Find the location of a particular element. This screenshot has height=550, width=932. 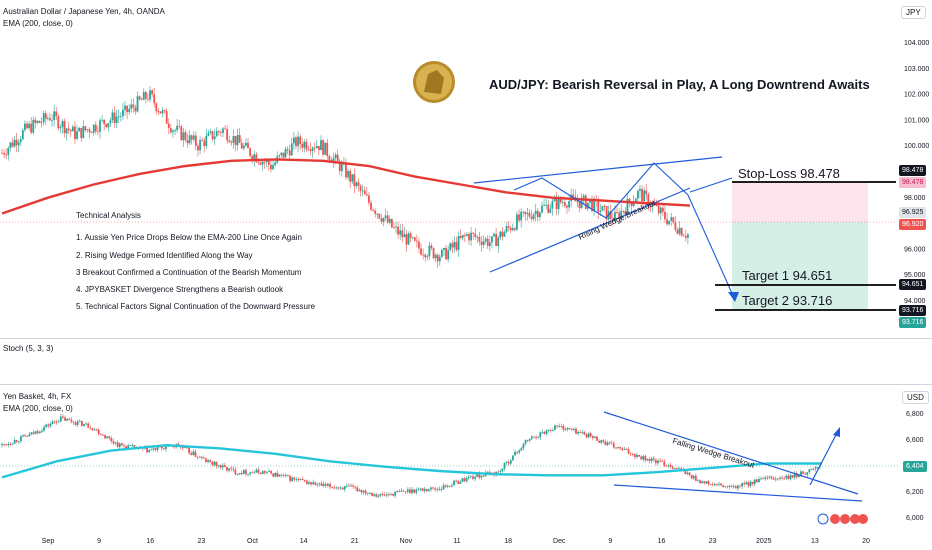

basket-ema-legend: EMA (200, close, 0) is located at coordinates (38, 408).